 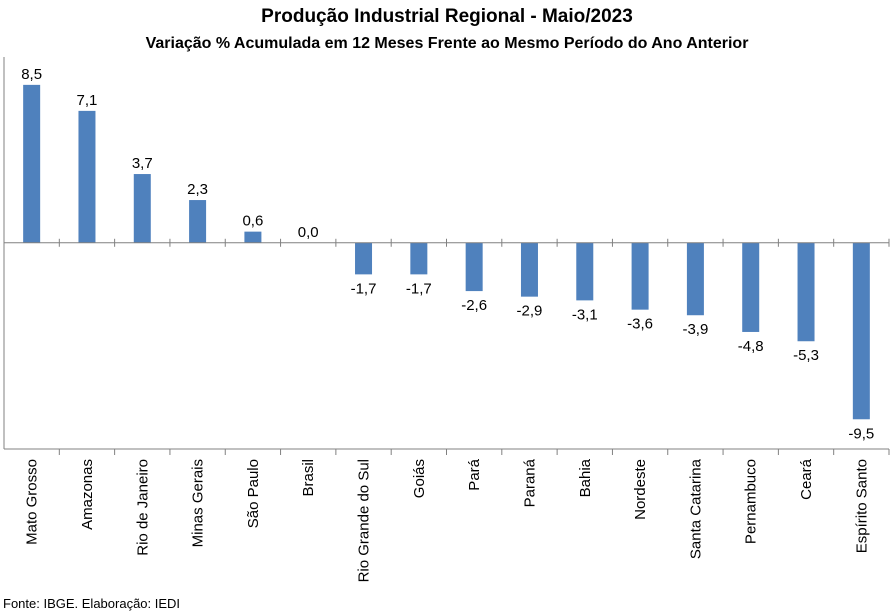 I want to click on data-label: -3,9, so click(x=695, y=329).